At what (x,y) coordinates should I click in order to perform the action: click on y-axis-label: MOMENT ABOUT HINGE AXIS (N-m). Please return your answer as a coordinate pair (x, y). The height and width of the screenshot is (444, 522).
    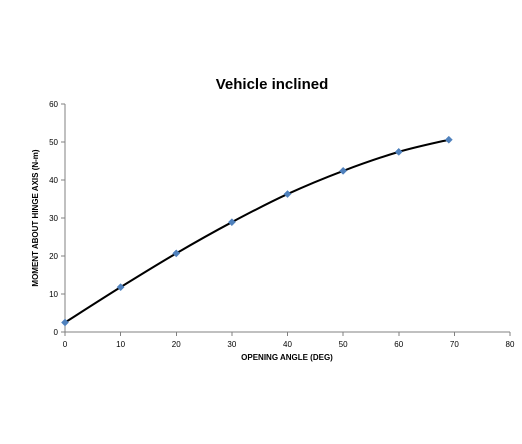
    Looking at the image, I should click on (35, 218).